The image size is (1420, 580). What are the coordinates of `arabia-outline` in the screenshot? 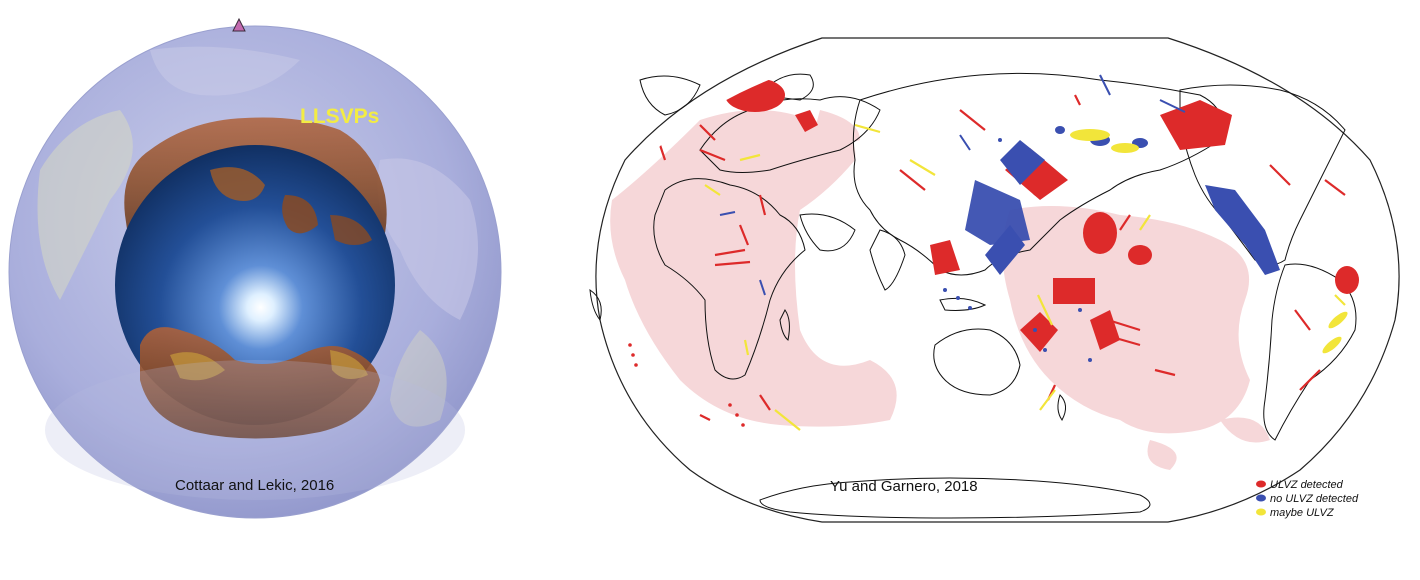 It's located at (827, 232).